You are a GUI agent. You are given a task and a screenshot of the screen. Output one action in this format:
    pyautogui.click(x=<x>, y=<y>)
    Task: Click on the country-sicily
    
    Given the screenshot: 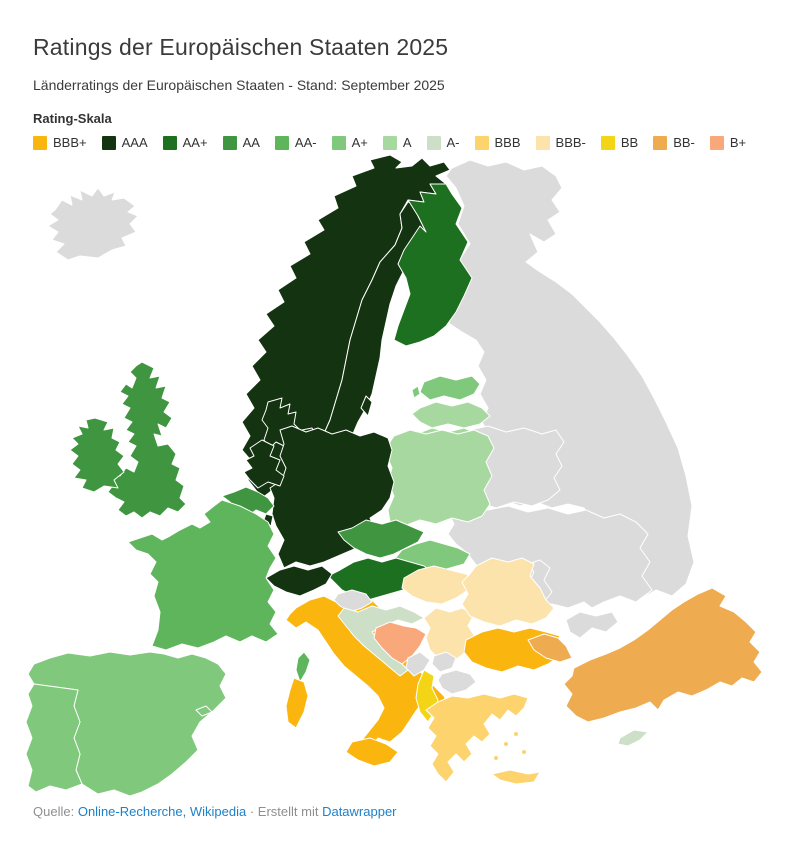 What is the action you would take?
    pyautogui.click(x=372, y=752)
    